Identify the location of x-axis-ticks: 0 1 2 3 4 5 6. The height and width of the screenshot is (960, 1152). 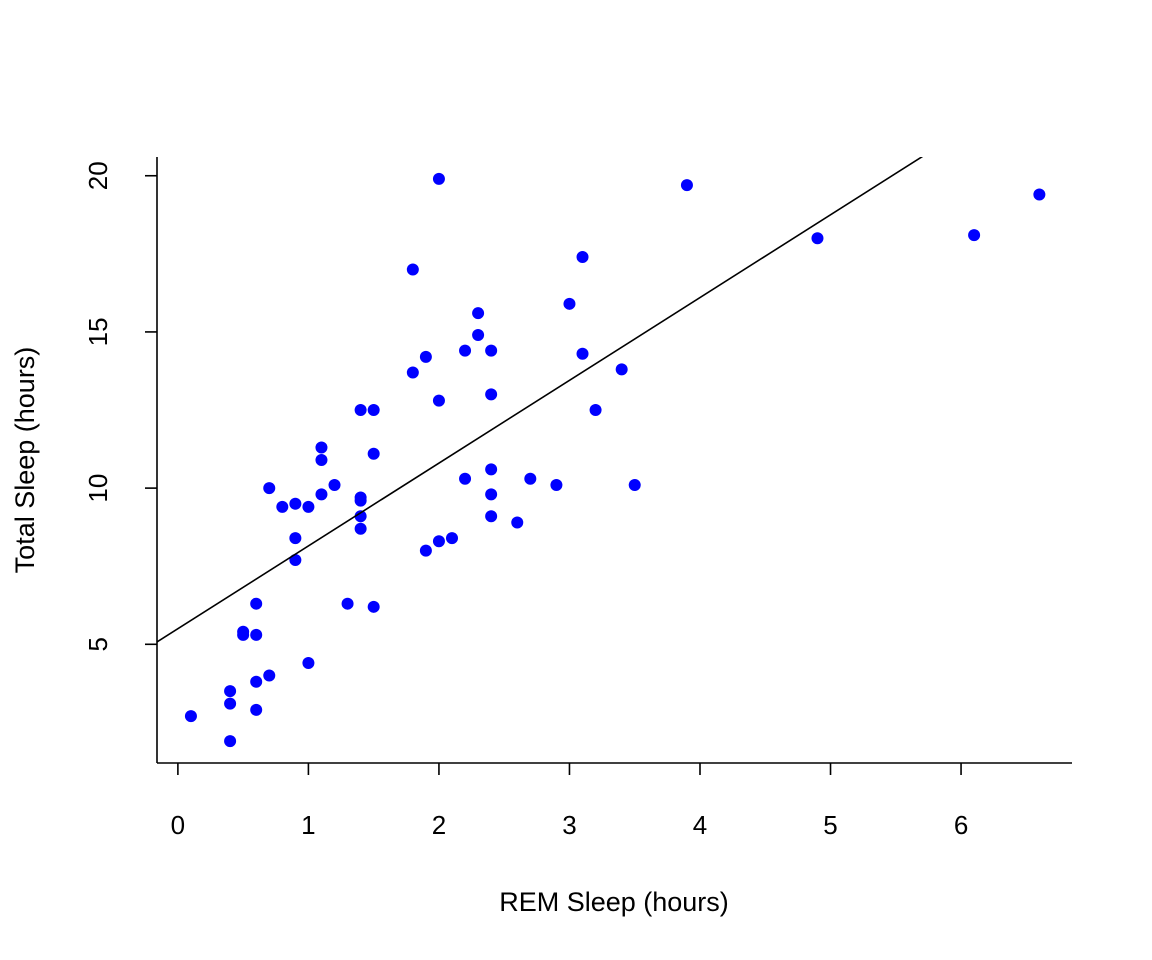
(569, 801).